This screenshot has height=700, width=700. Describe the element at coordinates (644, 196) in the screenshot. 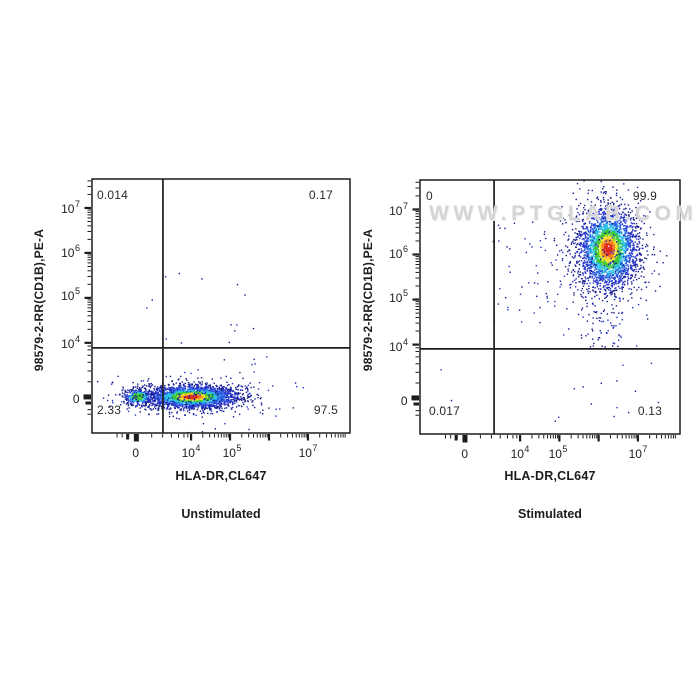

I see `quadrant-pct-top-right: 99.9` at that location.